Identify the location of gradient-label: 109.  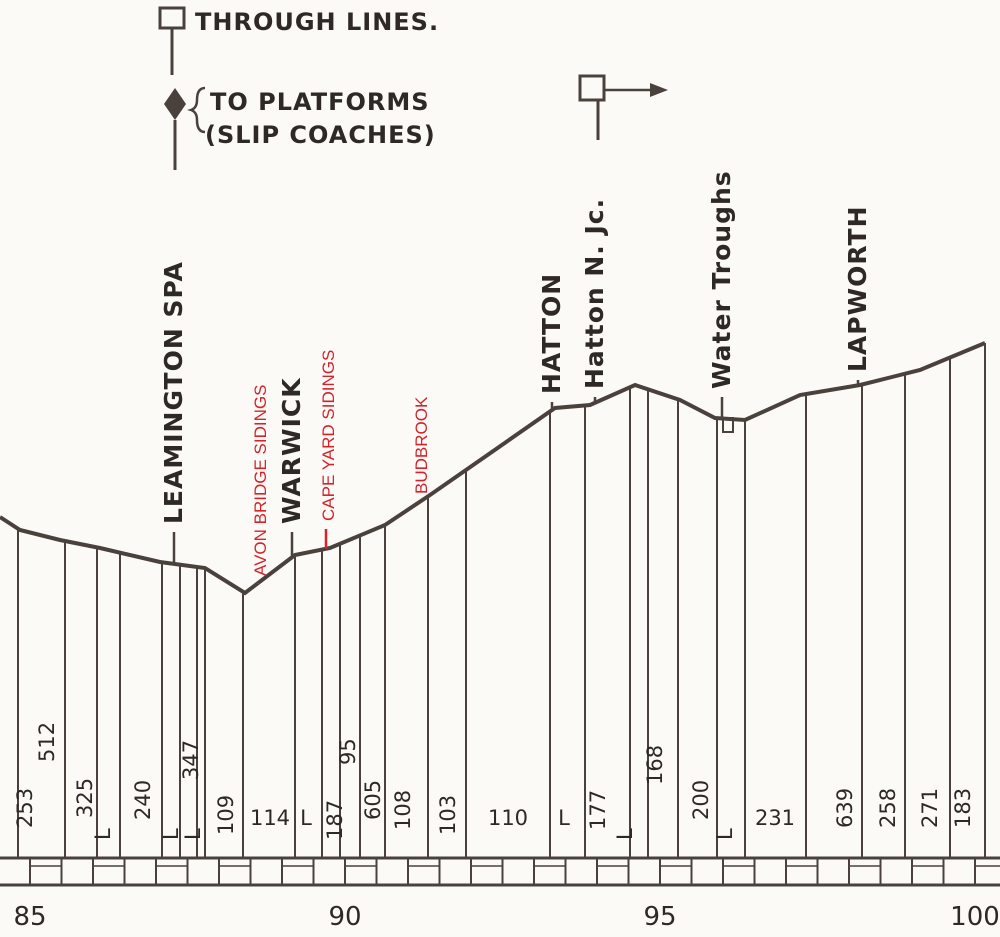
(226, 815).